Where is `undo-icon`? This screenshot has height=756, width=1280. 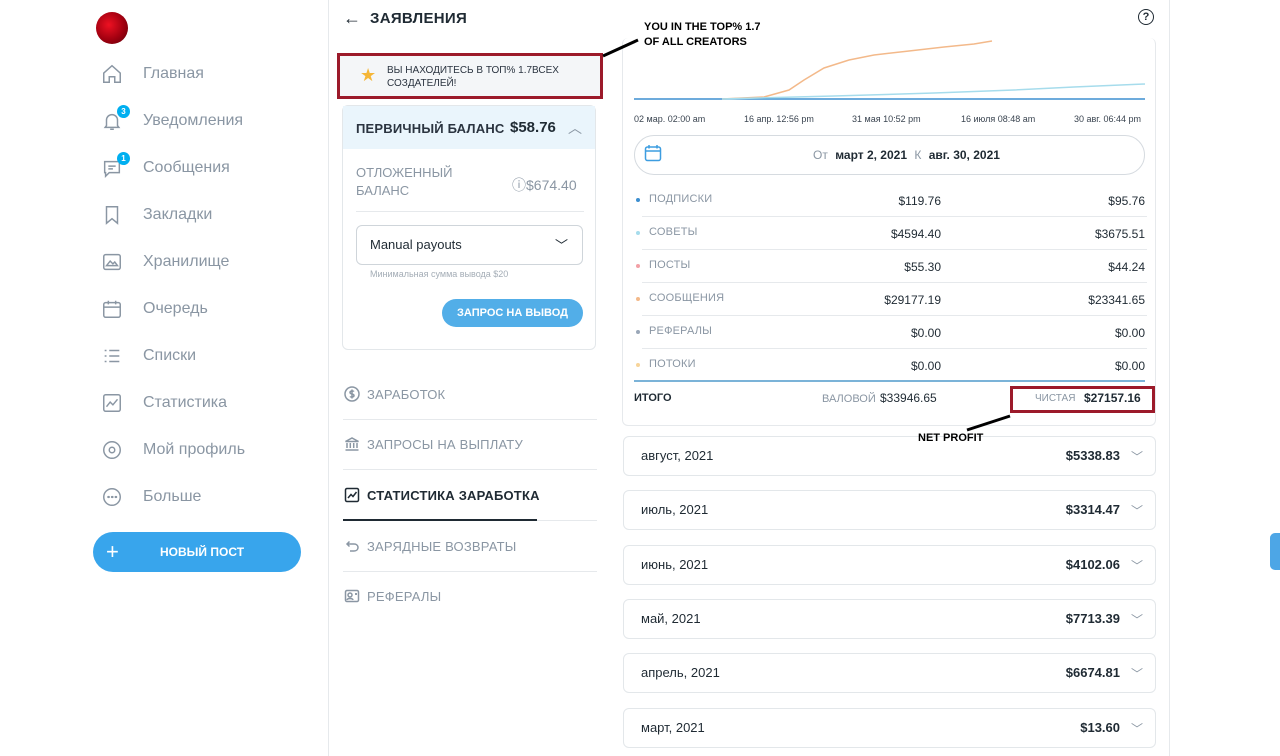
undo-icon is located at coordinates (352, 546).